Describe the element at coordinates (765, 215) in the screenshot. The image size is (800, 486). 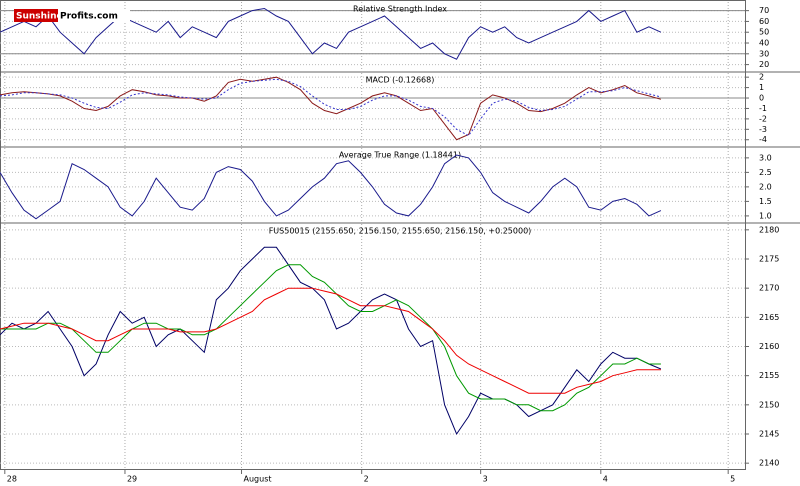
I see `y-tick-label: 1.0` at that location.